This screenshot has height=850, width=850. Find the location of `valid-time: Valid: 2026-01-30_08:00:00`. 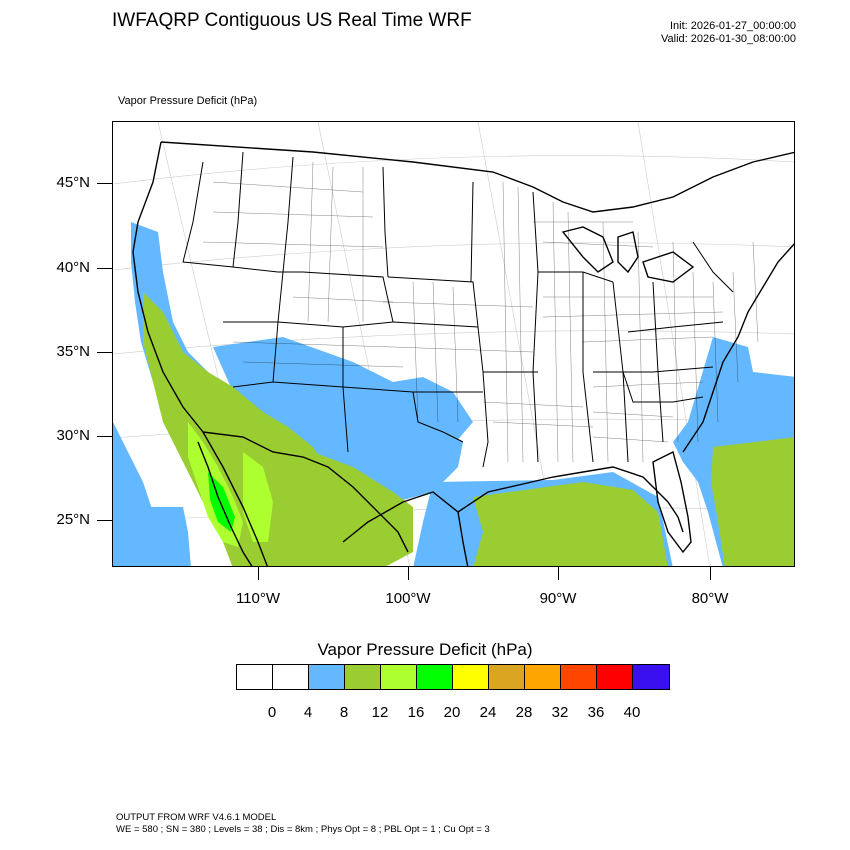

valid-time: Valid: 2026-01-30_08:00:00 is located at coordinates (728, 39).